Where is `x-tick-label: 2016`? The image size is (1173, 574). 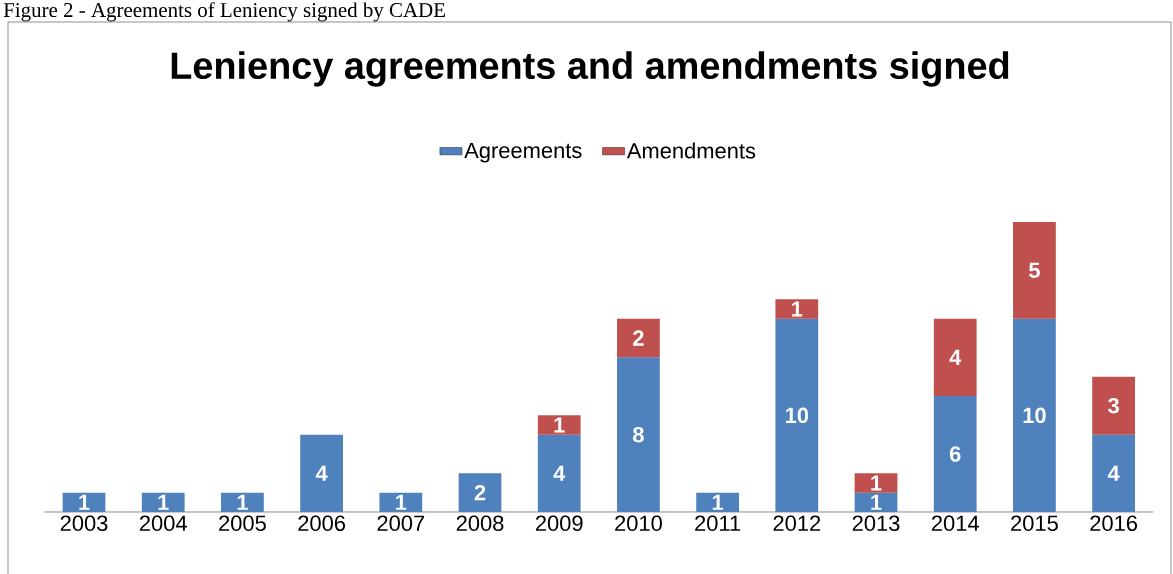
x-tick-label: 2016 is located at coordinates (1114, 523).